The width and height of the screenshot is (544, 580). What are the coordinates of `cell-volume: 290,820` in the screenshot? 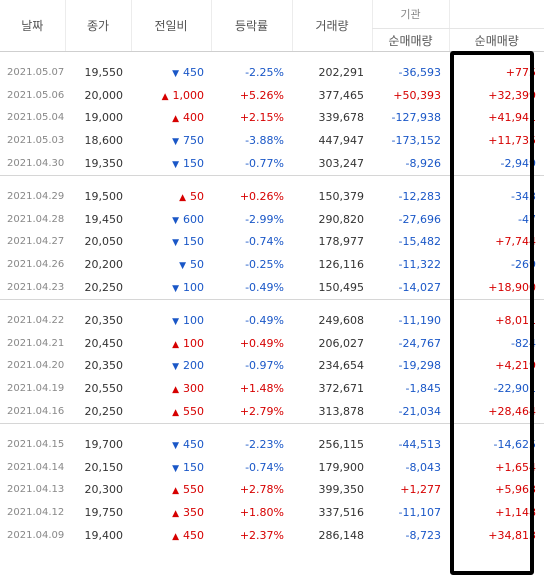 It's located at (341, 219).